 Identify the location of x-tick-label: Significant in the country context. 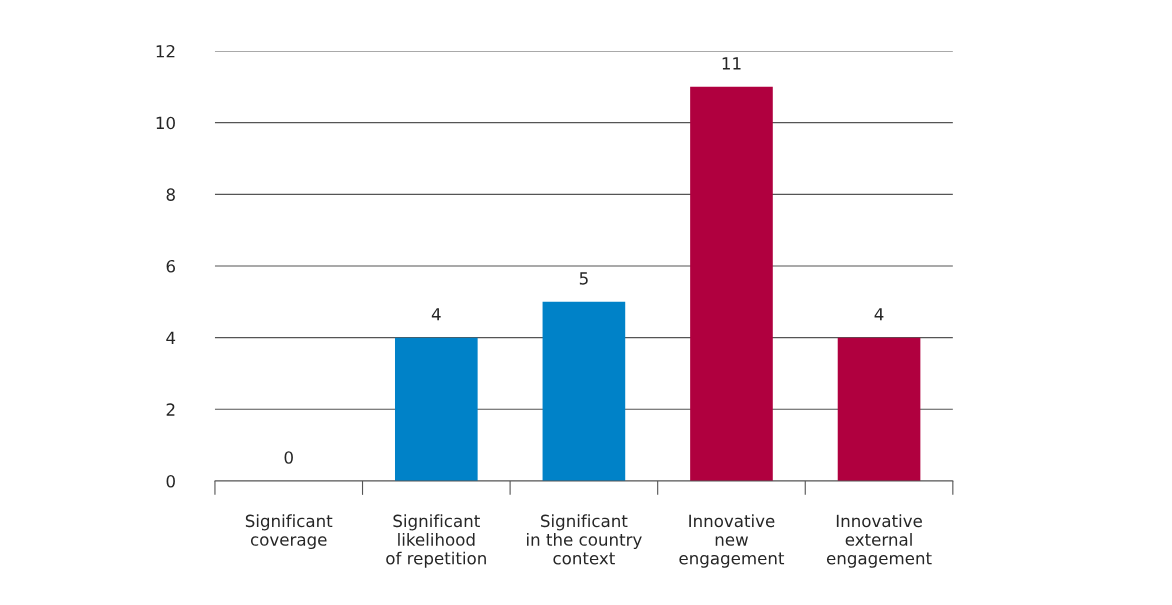
(584, 539).